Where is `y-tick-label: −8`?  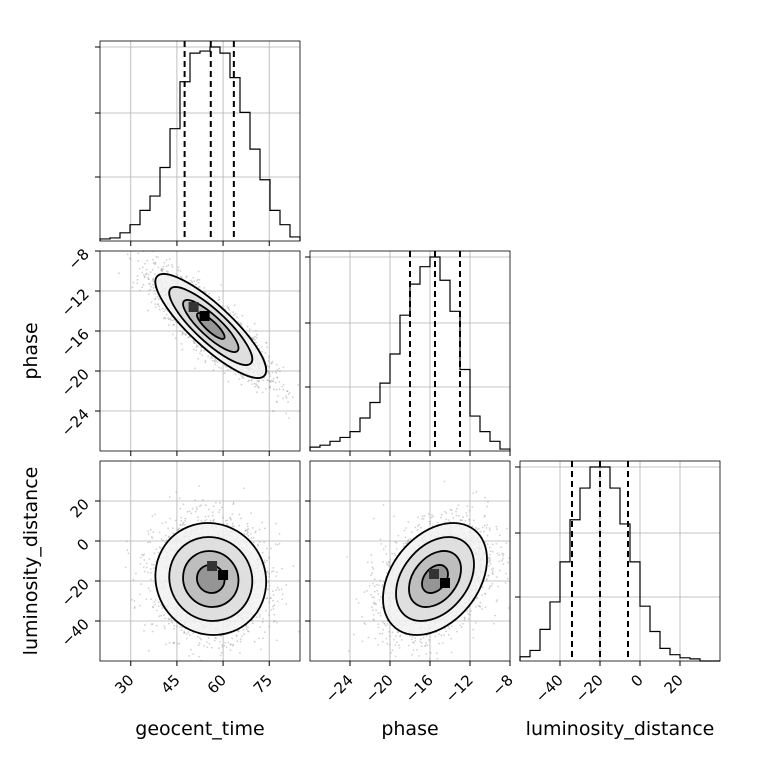 y-tick-label: −8 is located at coordinates (78, 259).